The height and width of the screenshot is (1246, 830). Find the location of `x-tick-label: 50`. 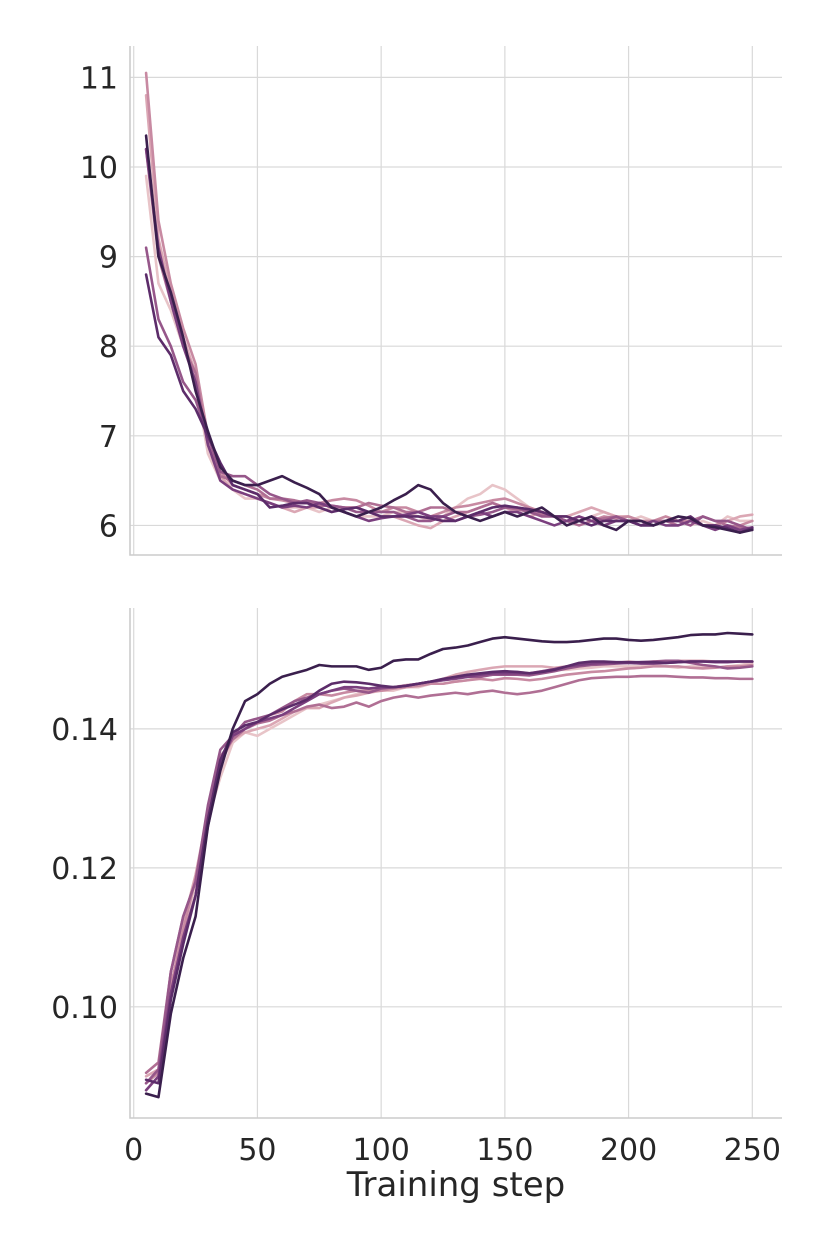

x-tick-label: 50 is located at coordinates (257, 1150).